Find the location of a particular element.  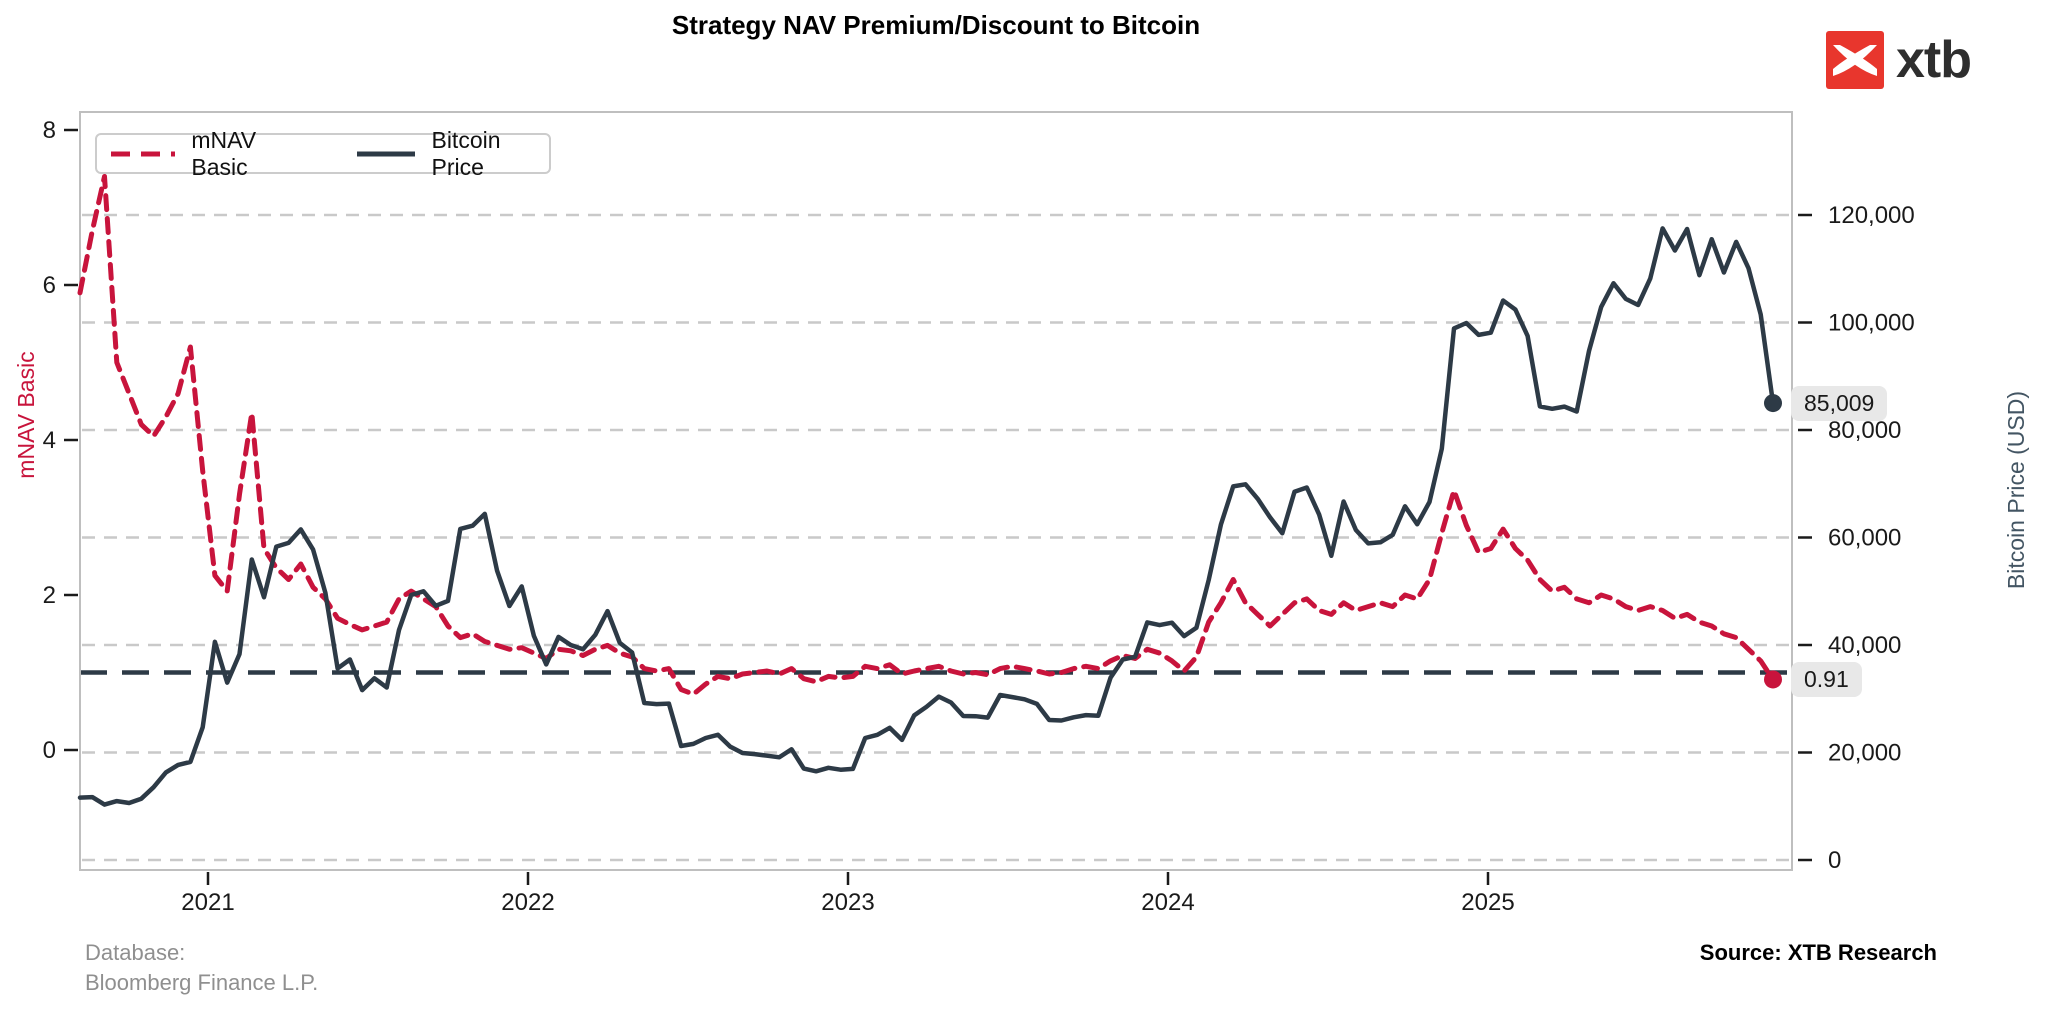

legend-label-mnav: mNAV Basic is located at coordinates (224, 153).